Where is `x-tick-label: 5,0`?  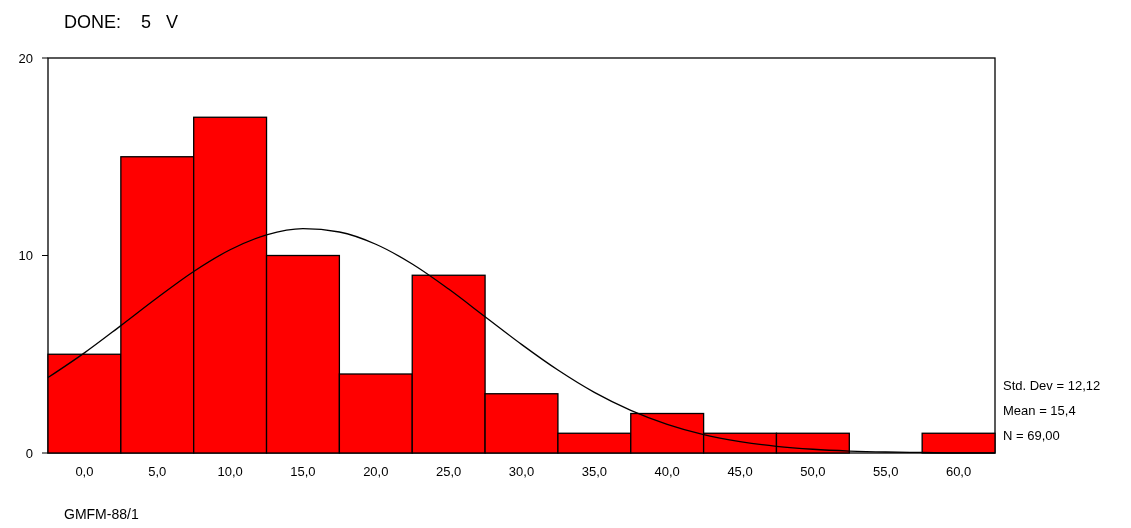 x-tick-label: 5,0 is located at coordinates (157, 471).